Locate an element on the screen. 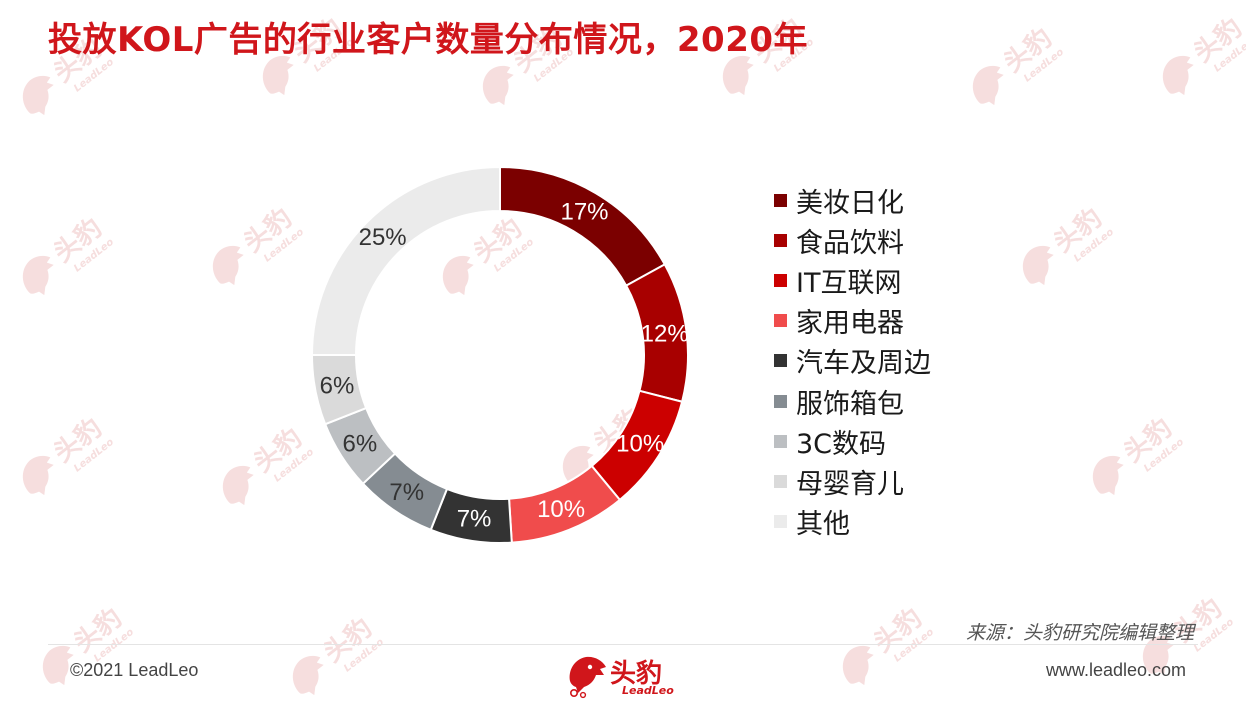 This screenshot has width=1246, height=702. legend-item-3: IT互联网 is located at coordinates (852, 280).